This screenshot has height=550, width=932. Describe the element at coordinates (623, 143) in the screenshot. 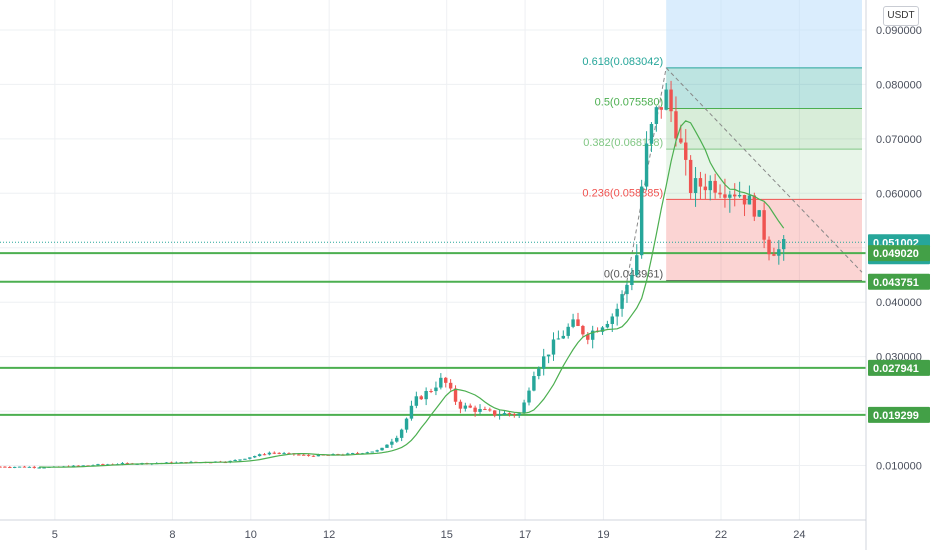

I see `fib-level-label: 0.382(0.068118)` at that location.